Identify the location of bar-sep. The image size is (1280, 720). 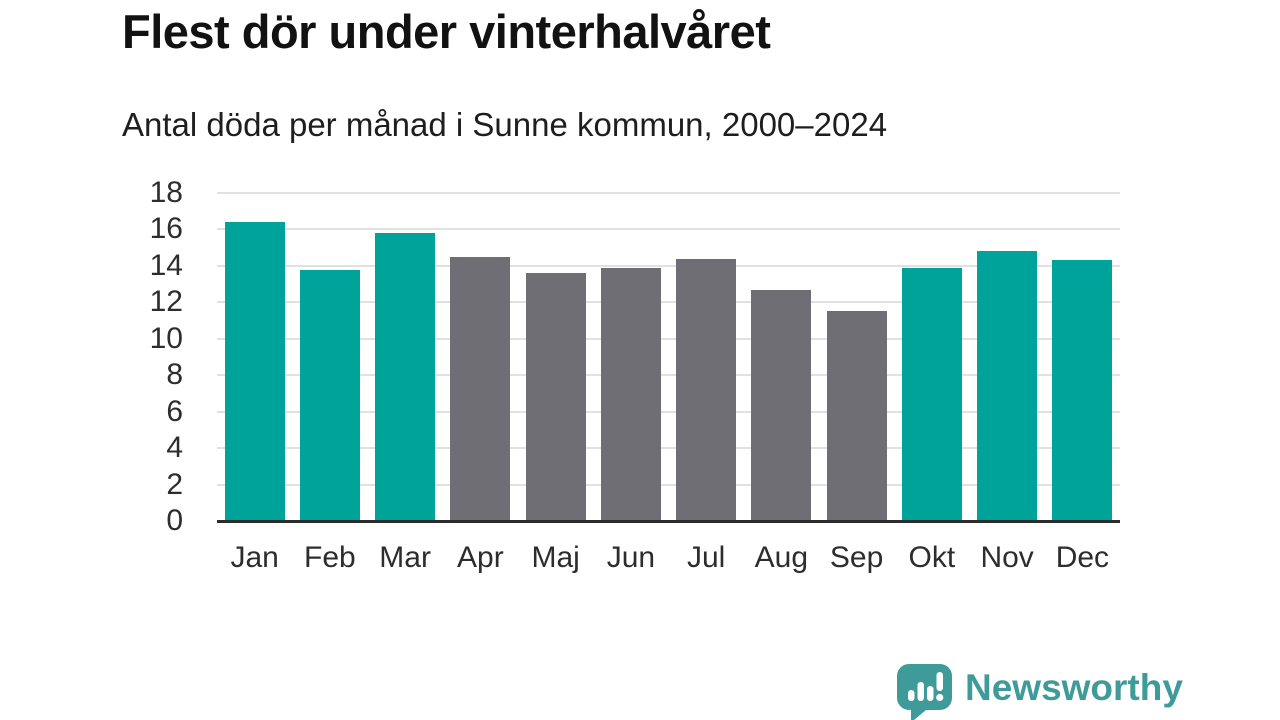
(856, 416).